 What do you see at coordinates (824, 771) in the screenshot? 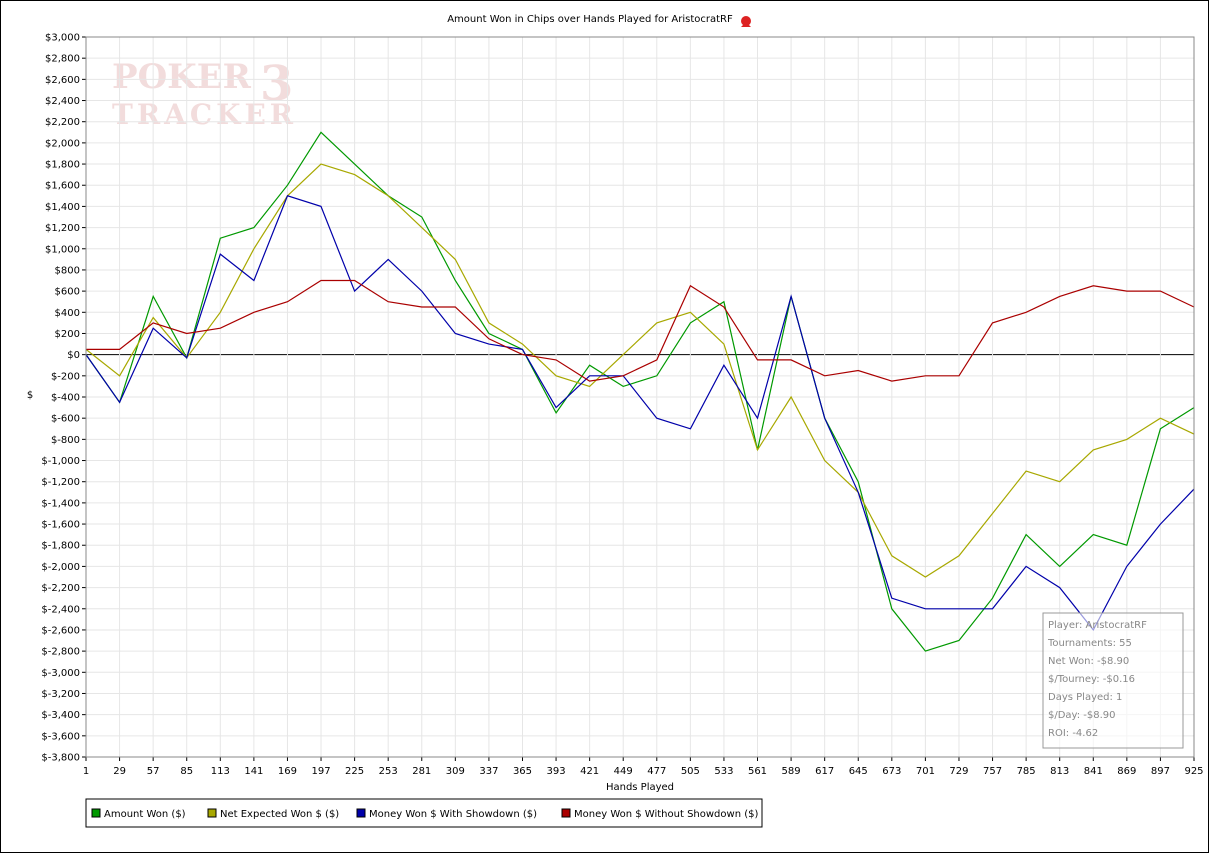
I see `x-tick-label: 617` at bounding box center [824, 771].